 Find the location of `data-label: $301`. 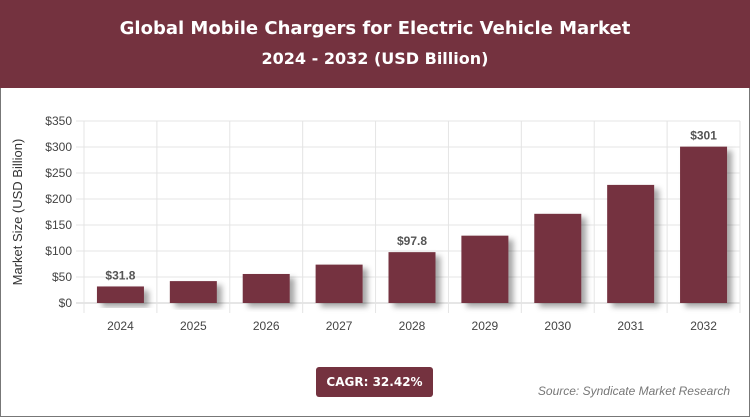

data-label: $301 is located at coordinates (703, 136).